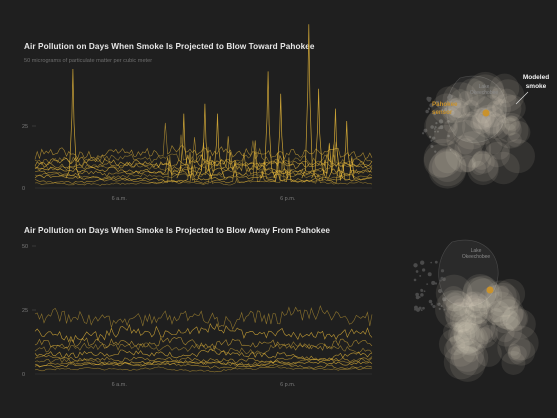 This screenshot has height=418, width=557. Describe the element at coordinates (536, 77) in the screenshot. I see `smoke-label: Modeled` at that location.